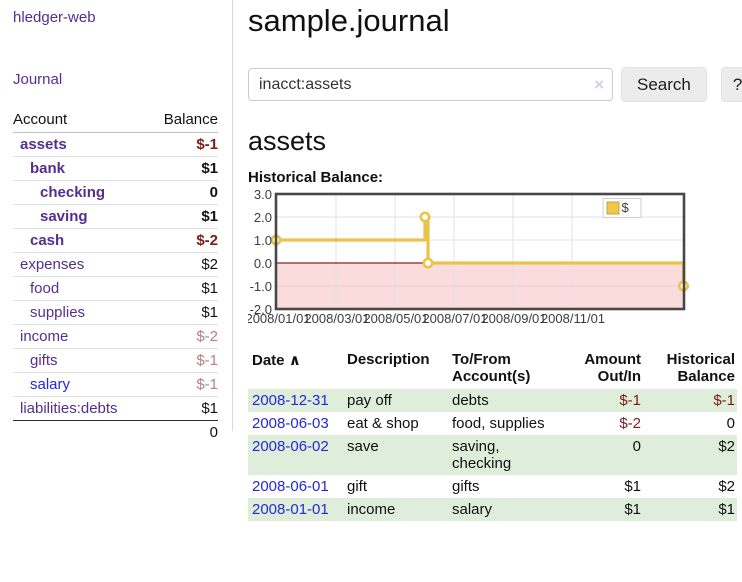  I want to click on y-tick: 2.0, so click(263, 217).